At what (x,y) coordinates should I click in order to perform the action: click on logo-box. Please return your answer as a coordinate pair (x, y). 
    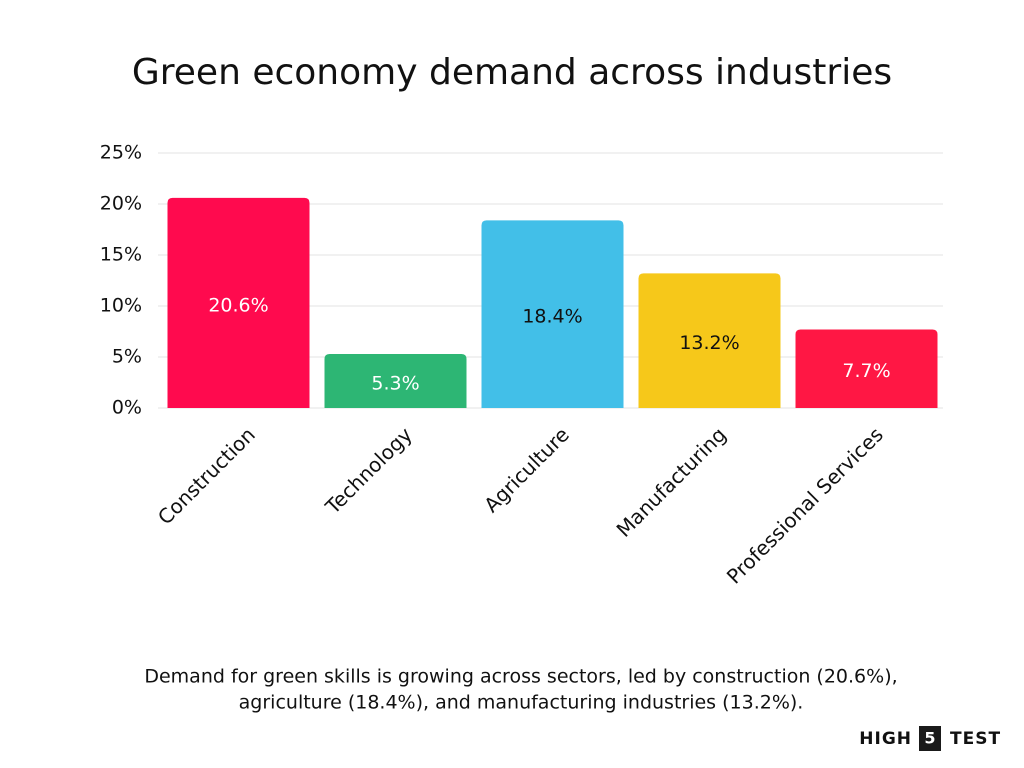
    Looking at the image, I should click on (930, 738).